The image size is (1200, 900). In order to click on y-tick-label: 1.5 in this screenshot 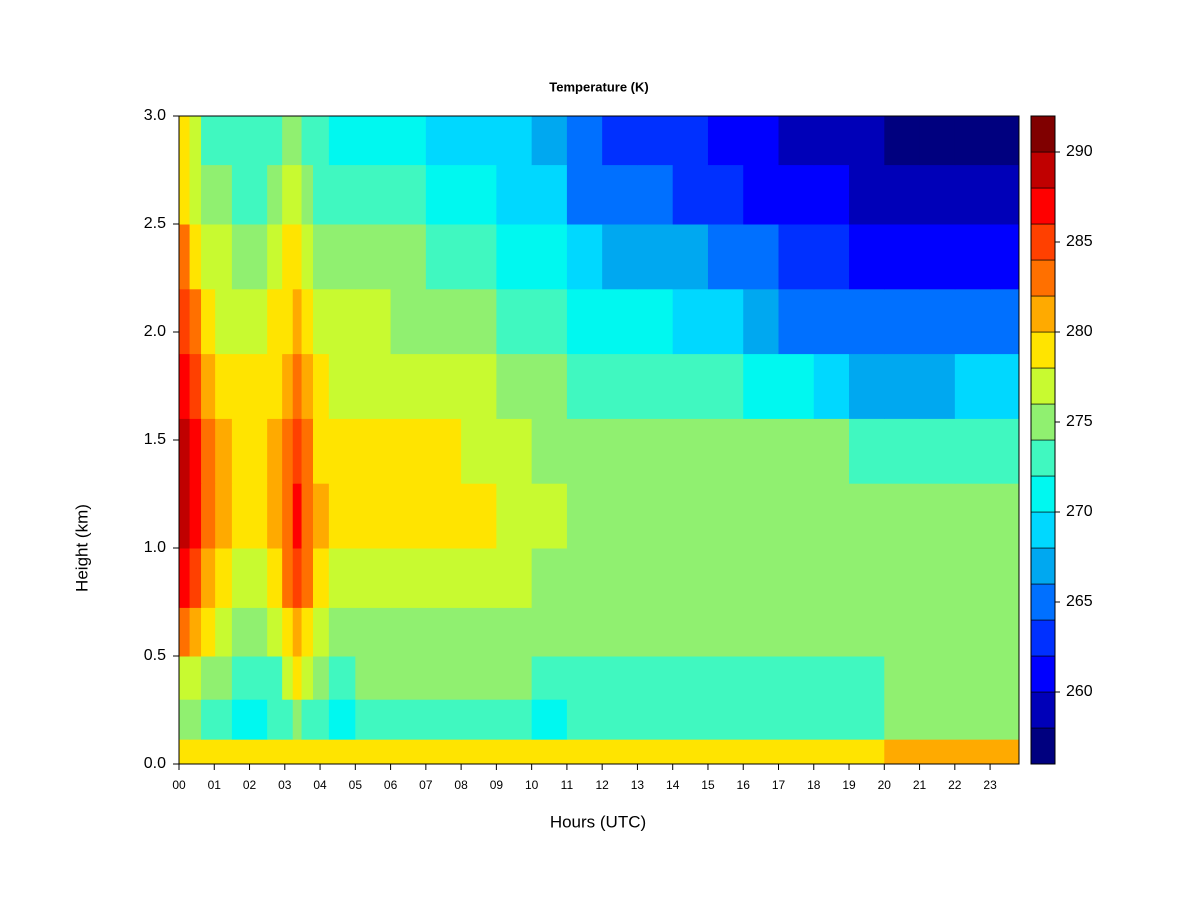, I will do `click(155, 439)`.